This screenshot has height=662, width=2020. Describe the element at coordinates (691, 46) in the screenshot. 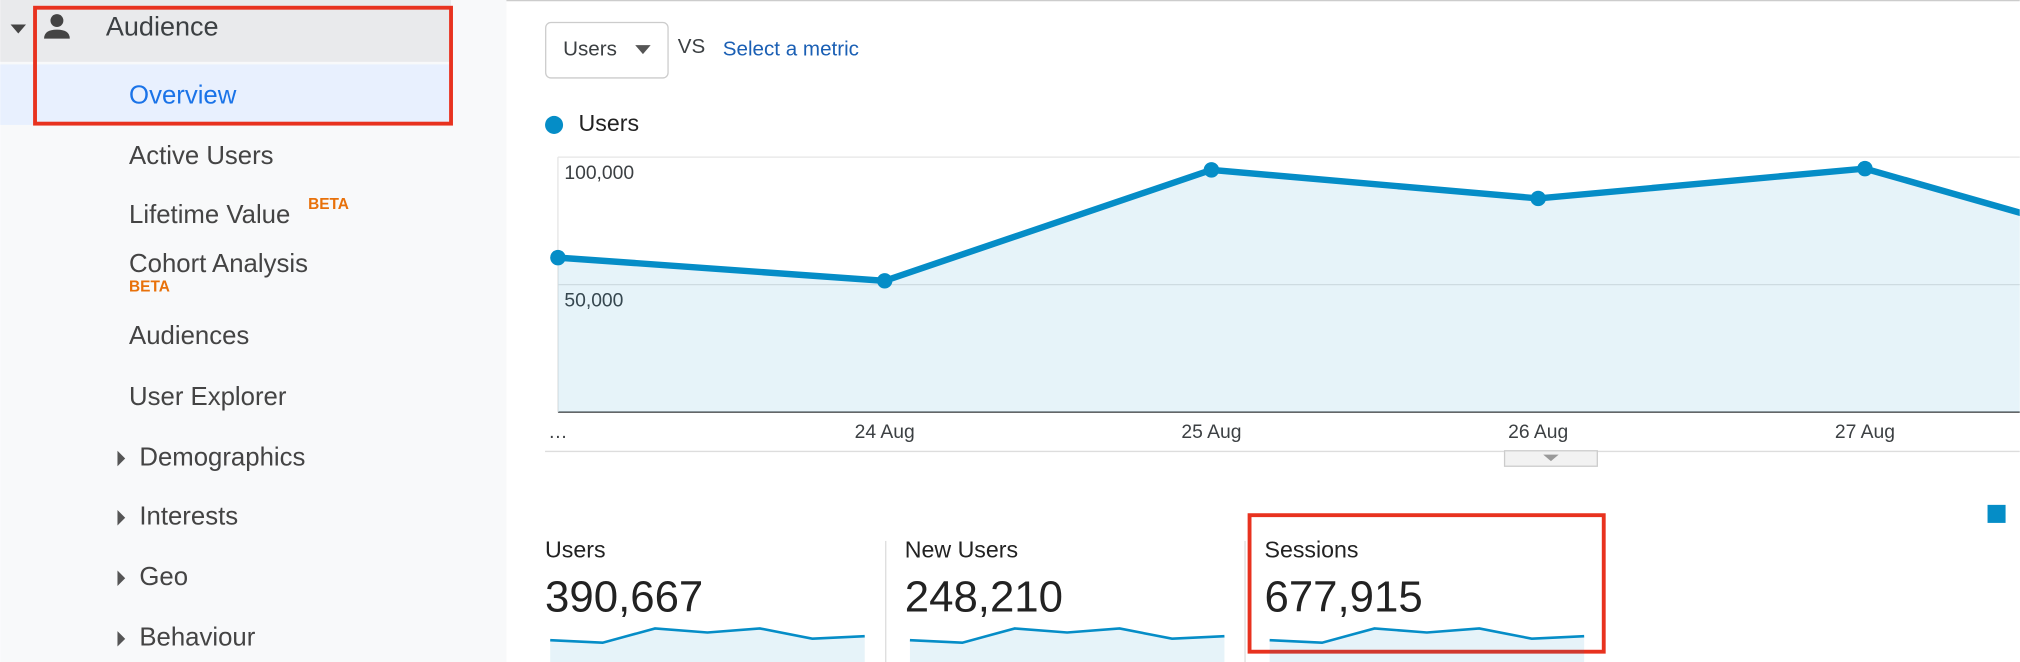

I see `vs-label: VS` at that location.